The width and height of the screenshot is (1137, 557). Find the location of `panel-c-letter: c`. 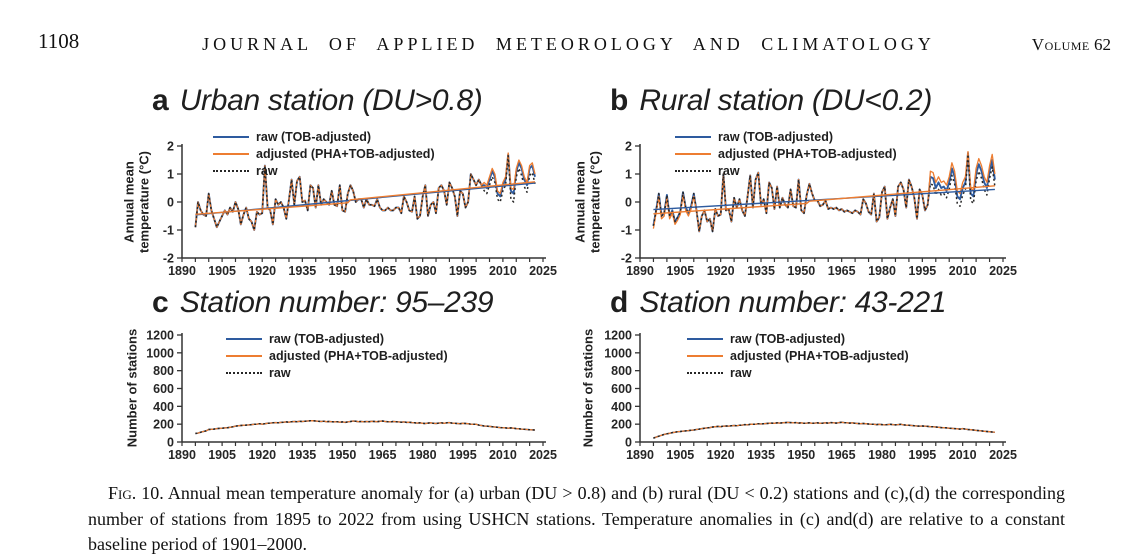

panel-c-letter: c is located at coordinates (160, 302).